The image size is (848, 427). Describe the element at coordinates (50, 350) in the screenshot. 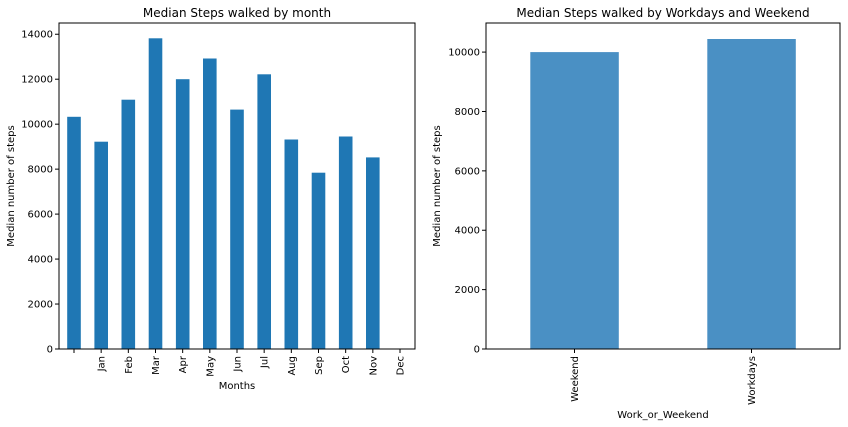

I see `monthly-y-tick-label: 0` at that location.